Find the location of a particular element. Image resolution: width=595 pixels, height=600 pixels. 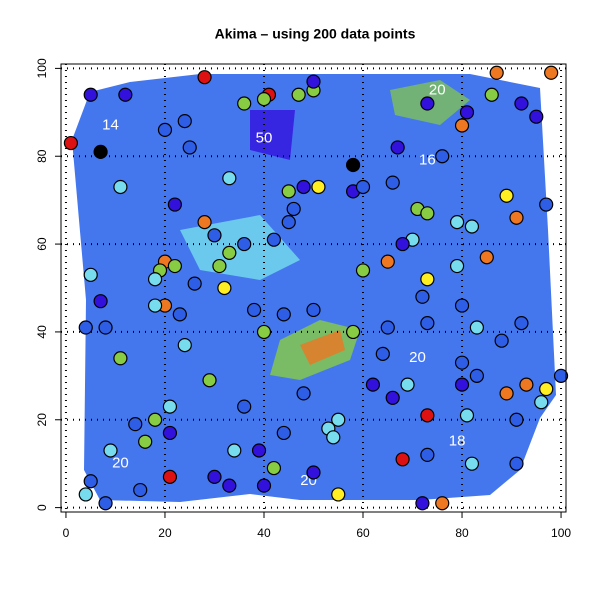

x-tick-label: 0 is located at coordinates (66, 533).